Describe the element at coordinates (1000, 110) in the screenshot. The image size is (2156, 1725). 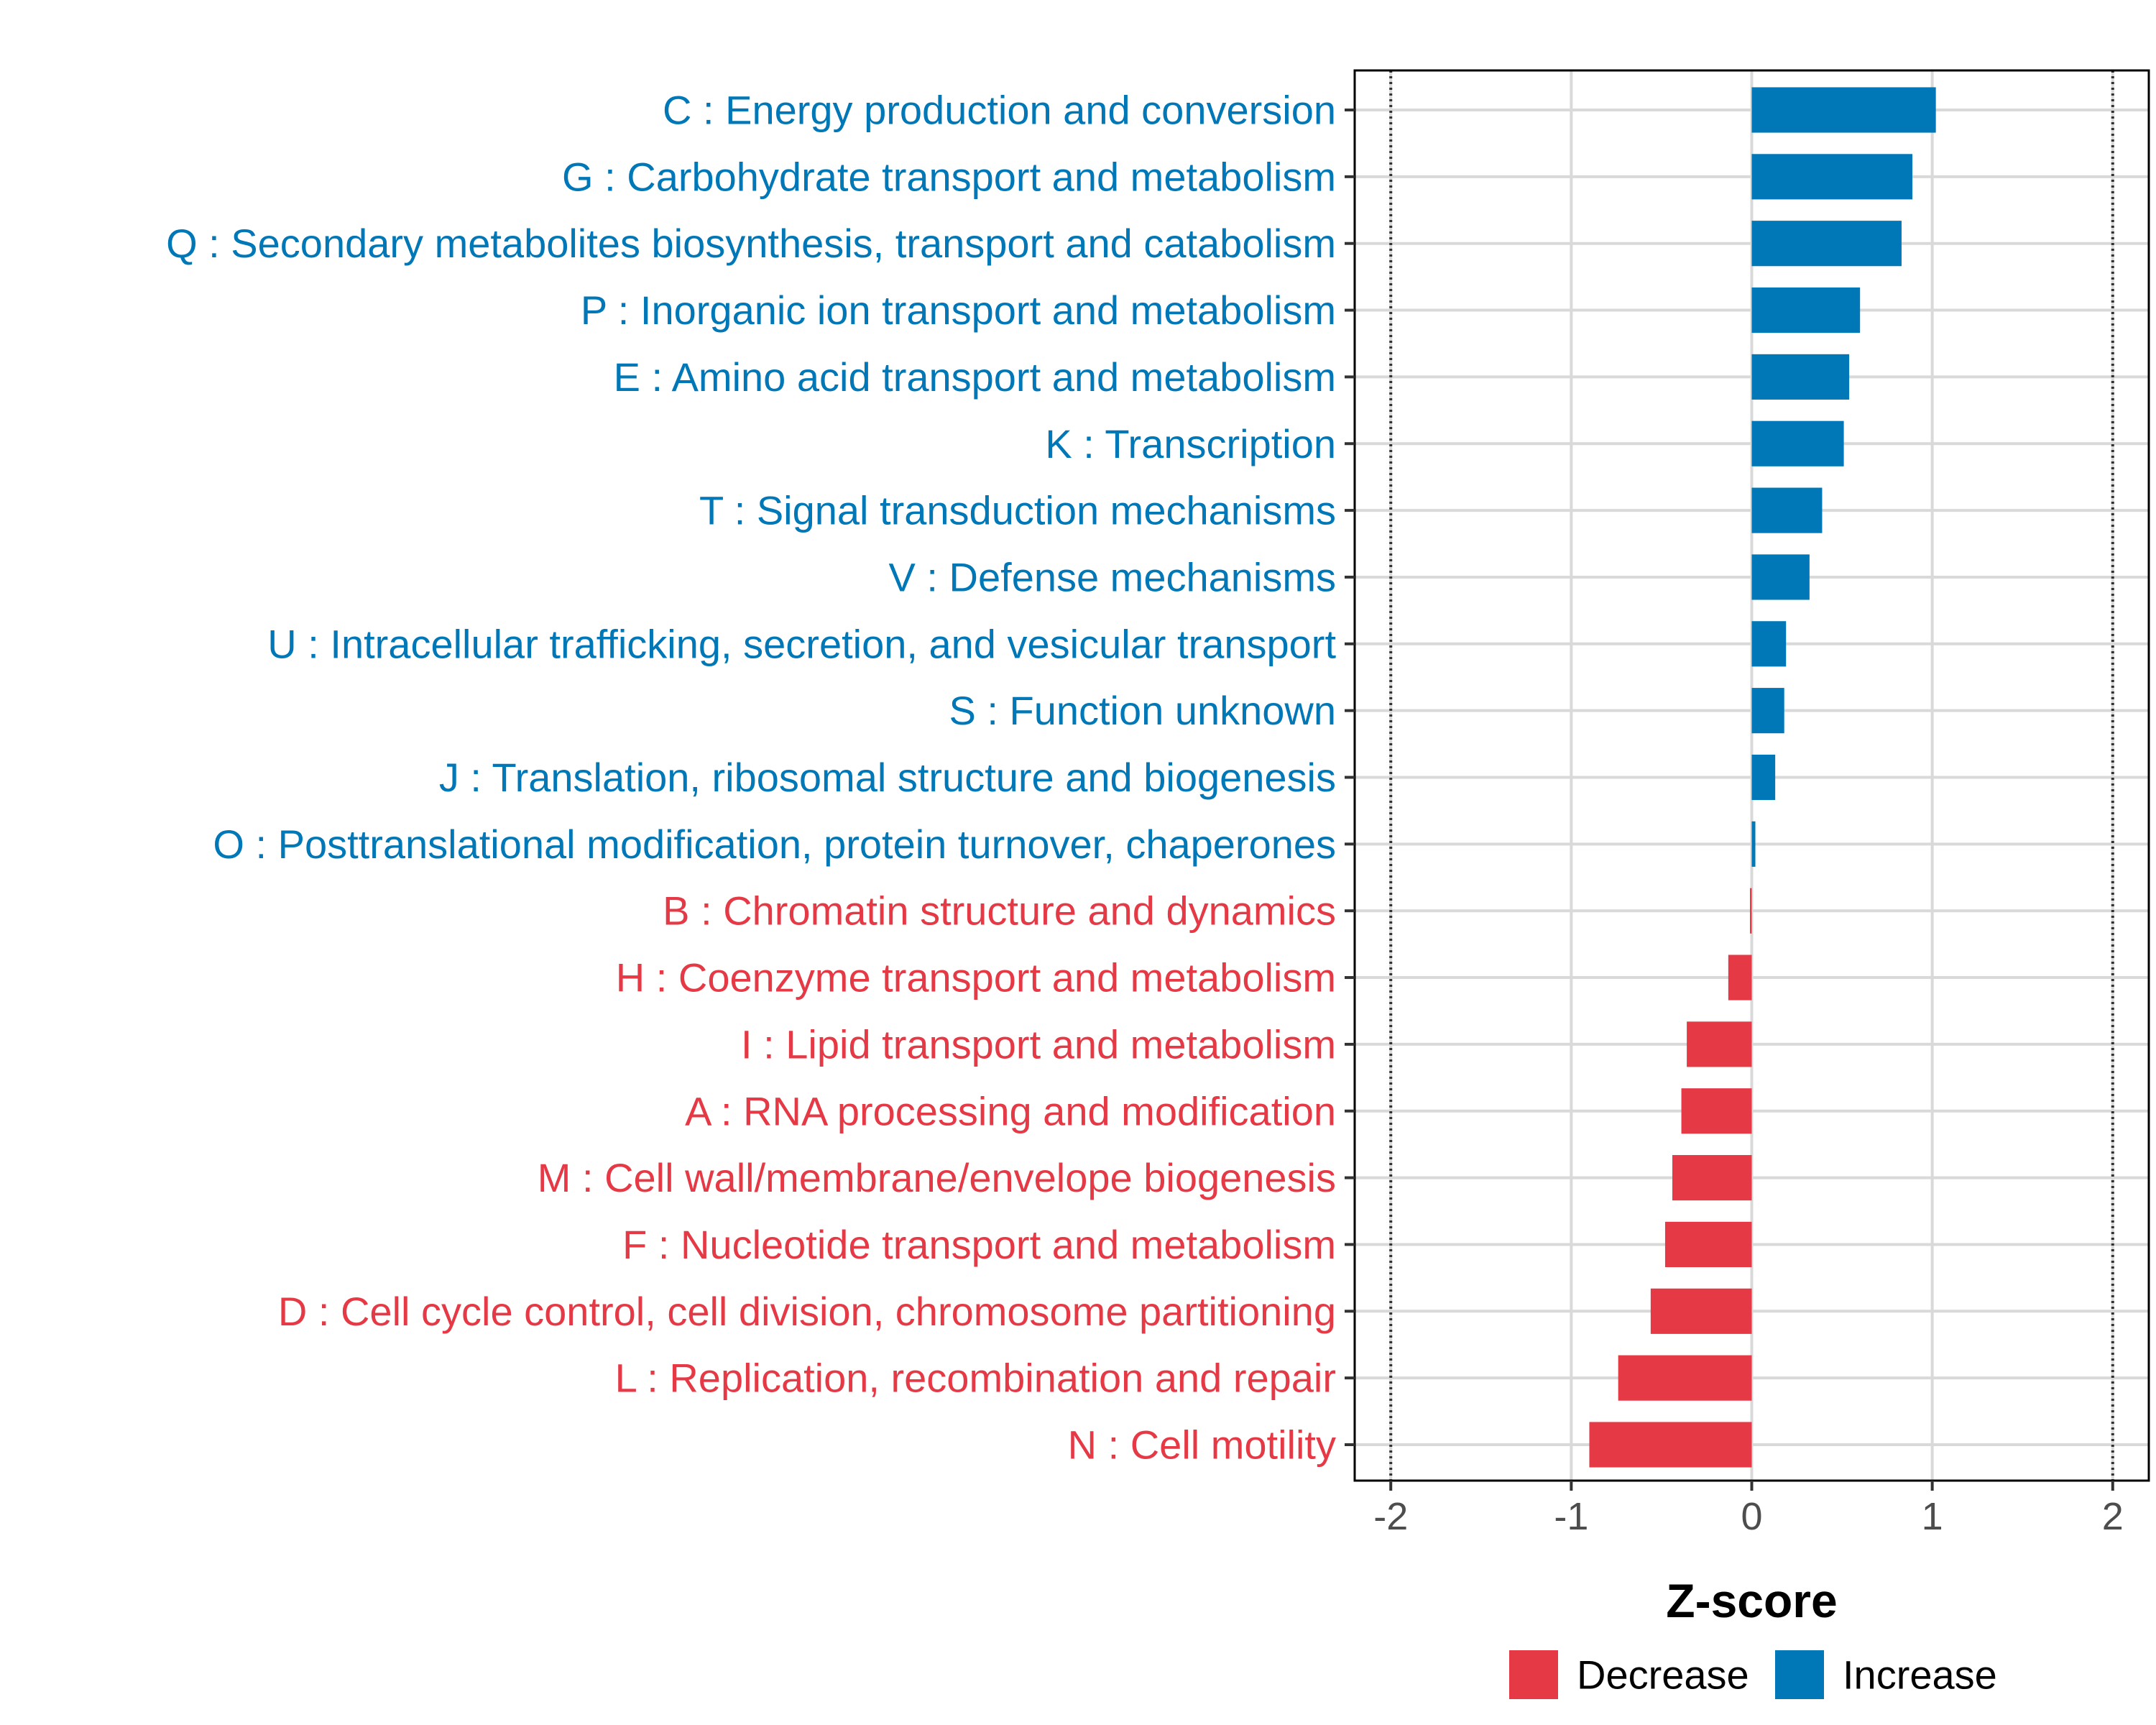
I see `y-tick-label: C : Energy production and conversion` at that location.